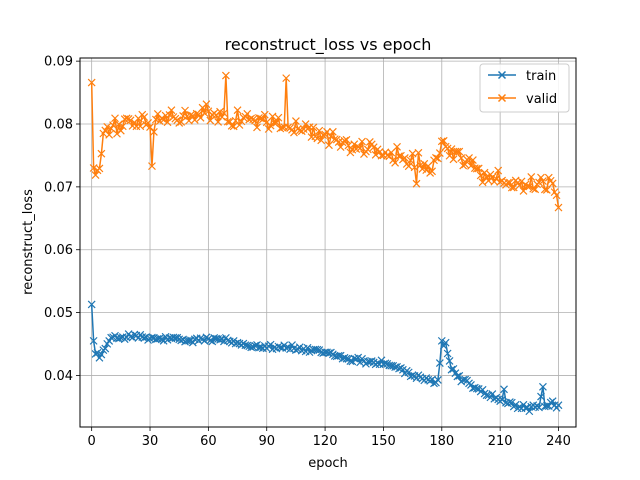  I want to click on x-tick-label: 240, so click(558, 441).